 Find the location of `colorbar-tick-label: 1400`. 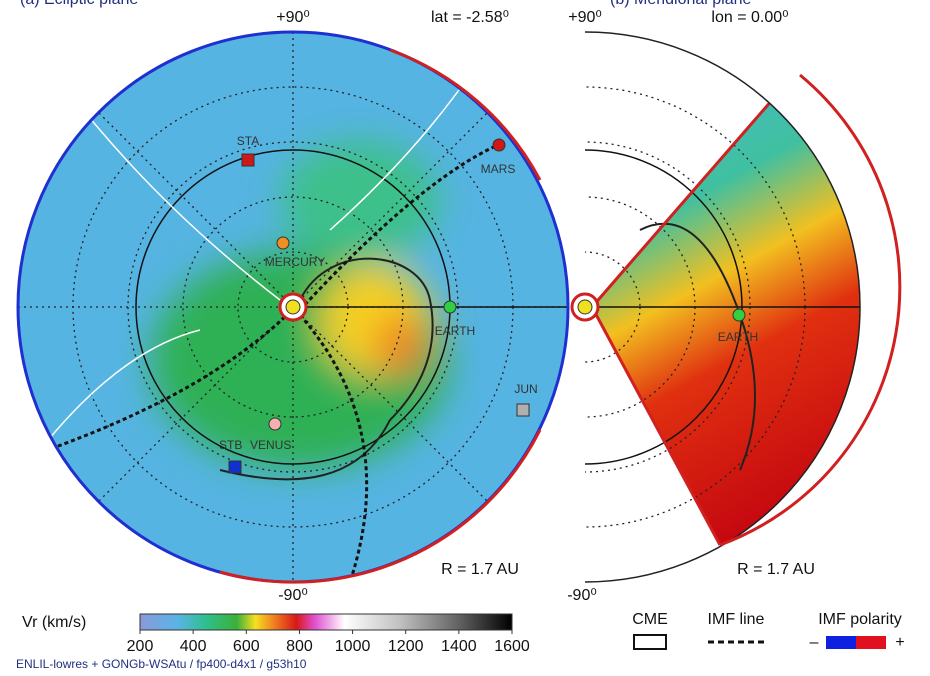

colorbar-tick-label: 1400 is located at coordinates (459, 646).